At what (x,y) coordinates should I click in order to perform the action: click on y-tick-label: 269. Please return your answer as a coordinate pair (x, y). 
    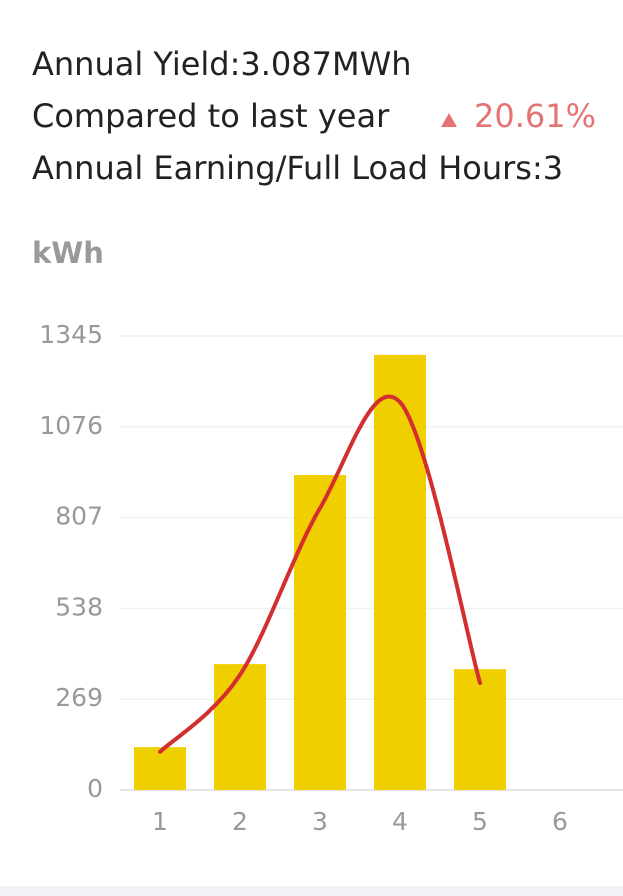
    Looking at the image, I should click on (79, 697).